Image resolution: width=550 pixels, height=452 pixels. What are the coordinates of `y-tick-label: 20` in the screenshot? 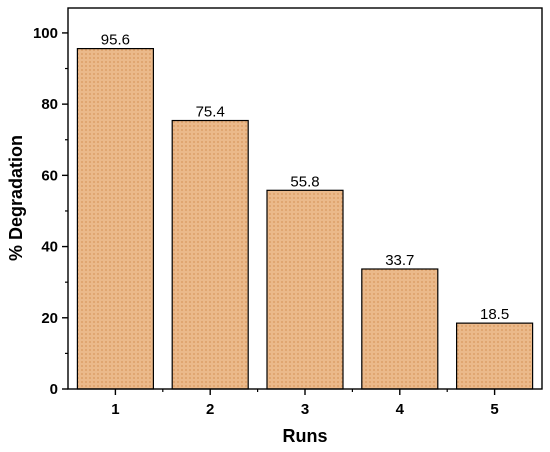 It's located at (49, 318).